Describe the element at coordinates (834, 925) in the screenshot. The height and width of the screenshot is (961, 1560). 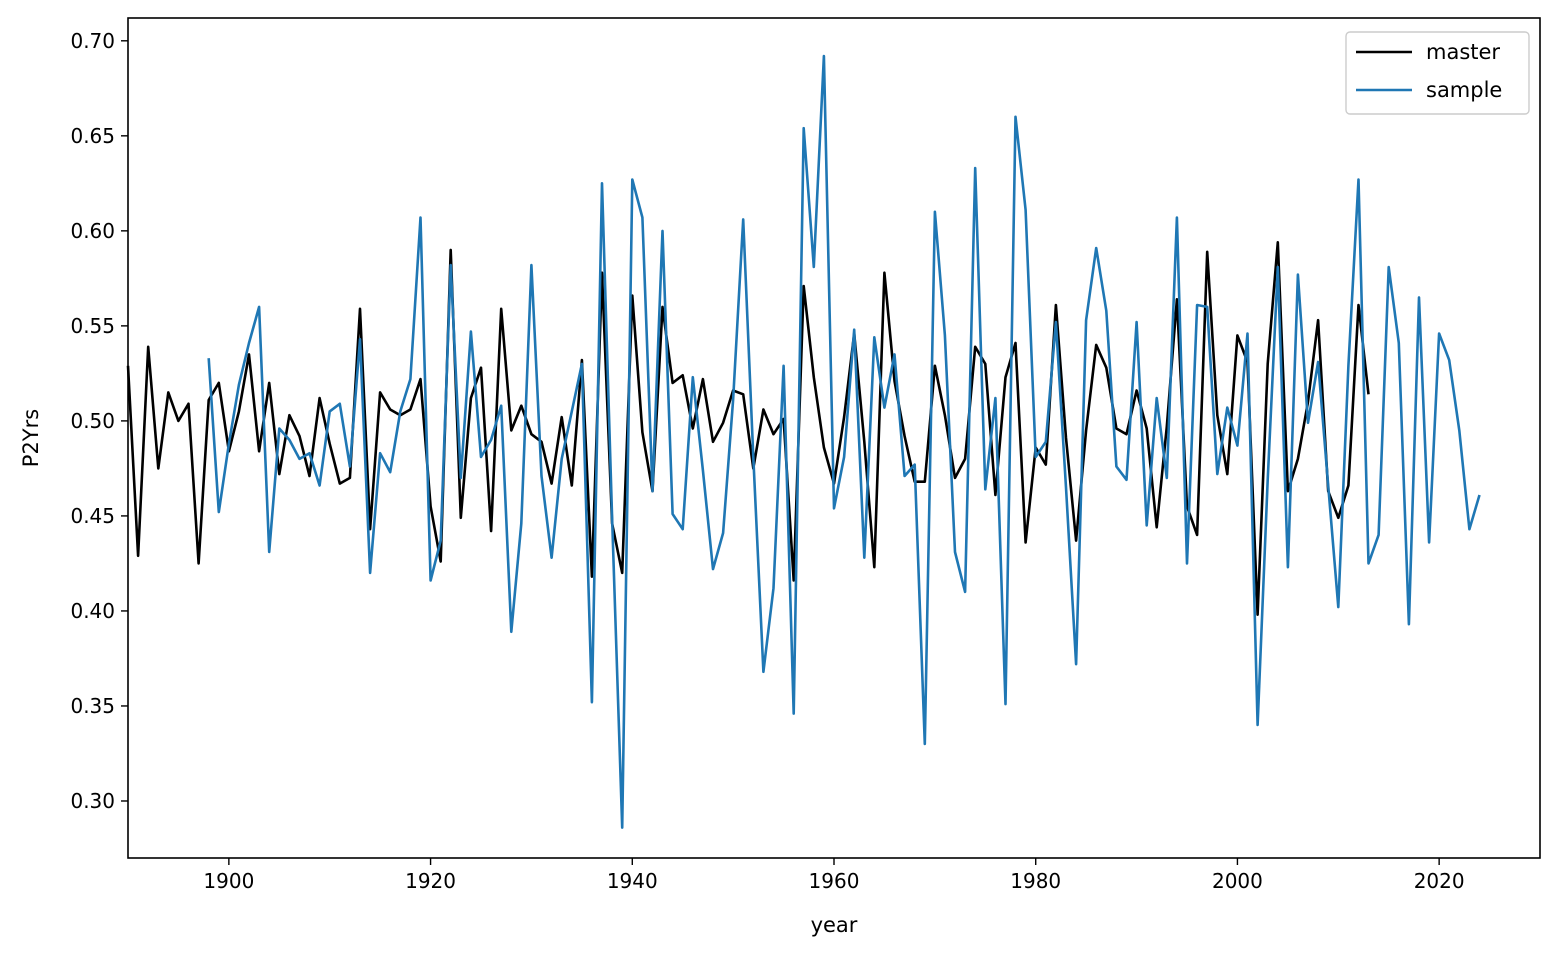
I see `x-axis-label: year` at that location.